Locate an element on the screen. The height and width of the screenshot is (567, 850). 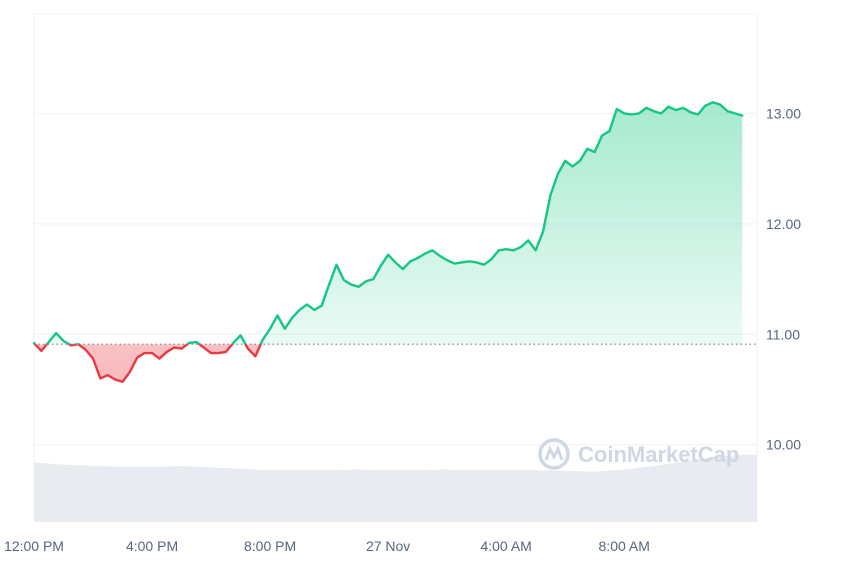
coinmarketcap-watermark: CoinMarketCap is located at coordinates (638, 454).